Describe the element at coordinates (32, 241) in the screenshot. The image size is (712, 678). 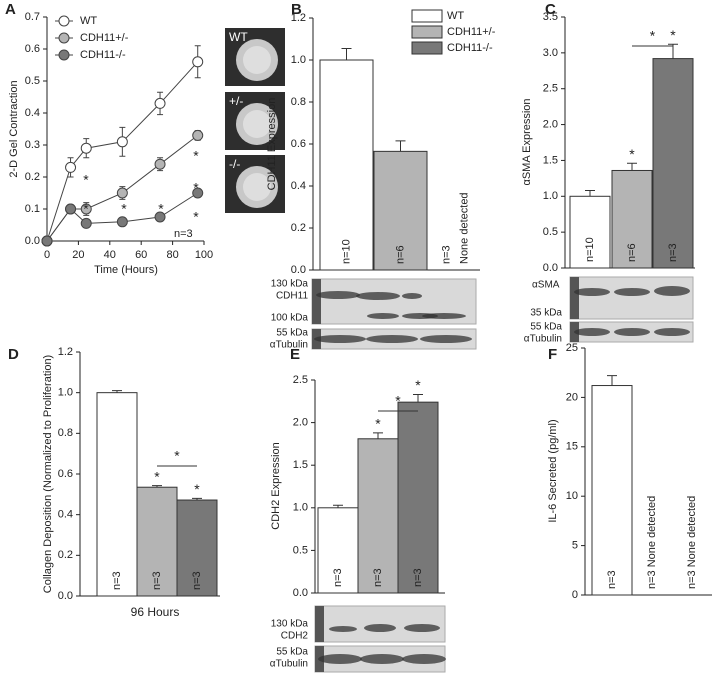
I see `y-tick-label: 0.0` at that location.